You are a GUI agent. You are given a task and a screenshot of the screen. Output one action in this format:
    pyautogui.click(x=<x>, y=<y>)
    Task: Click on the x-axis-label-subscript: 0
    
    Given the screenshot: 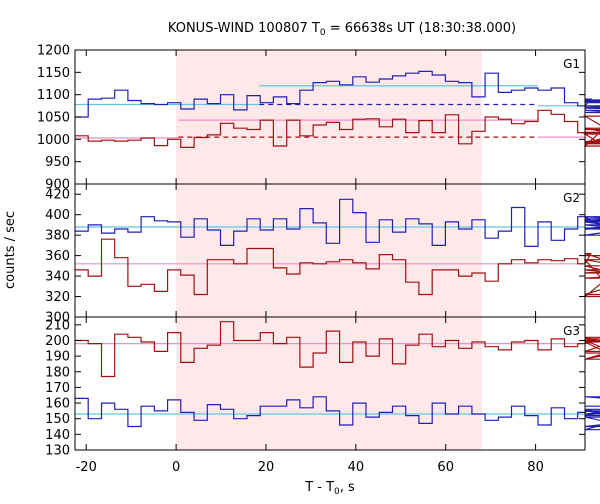 What is the action you would take?
    pyautogui.click(x=337, y=492)
    